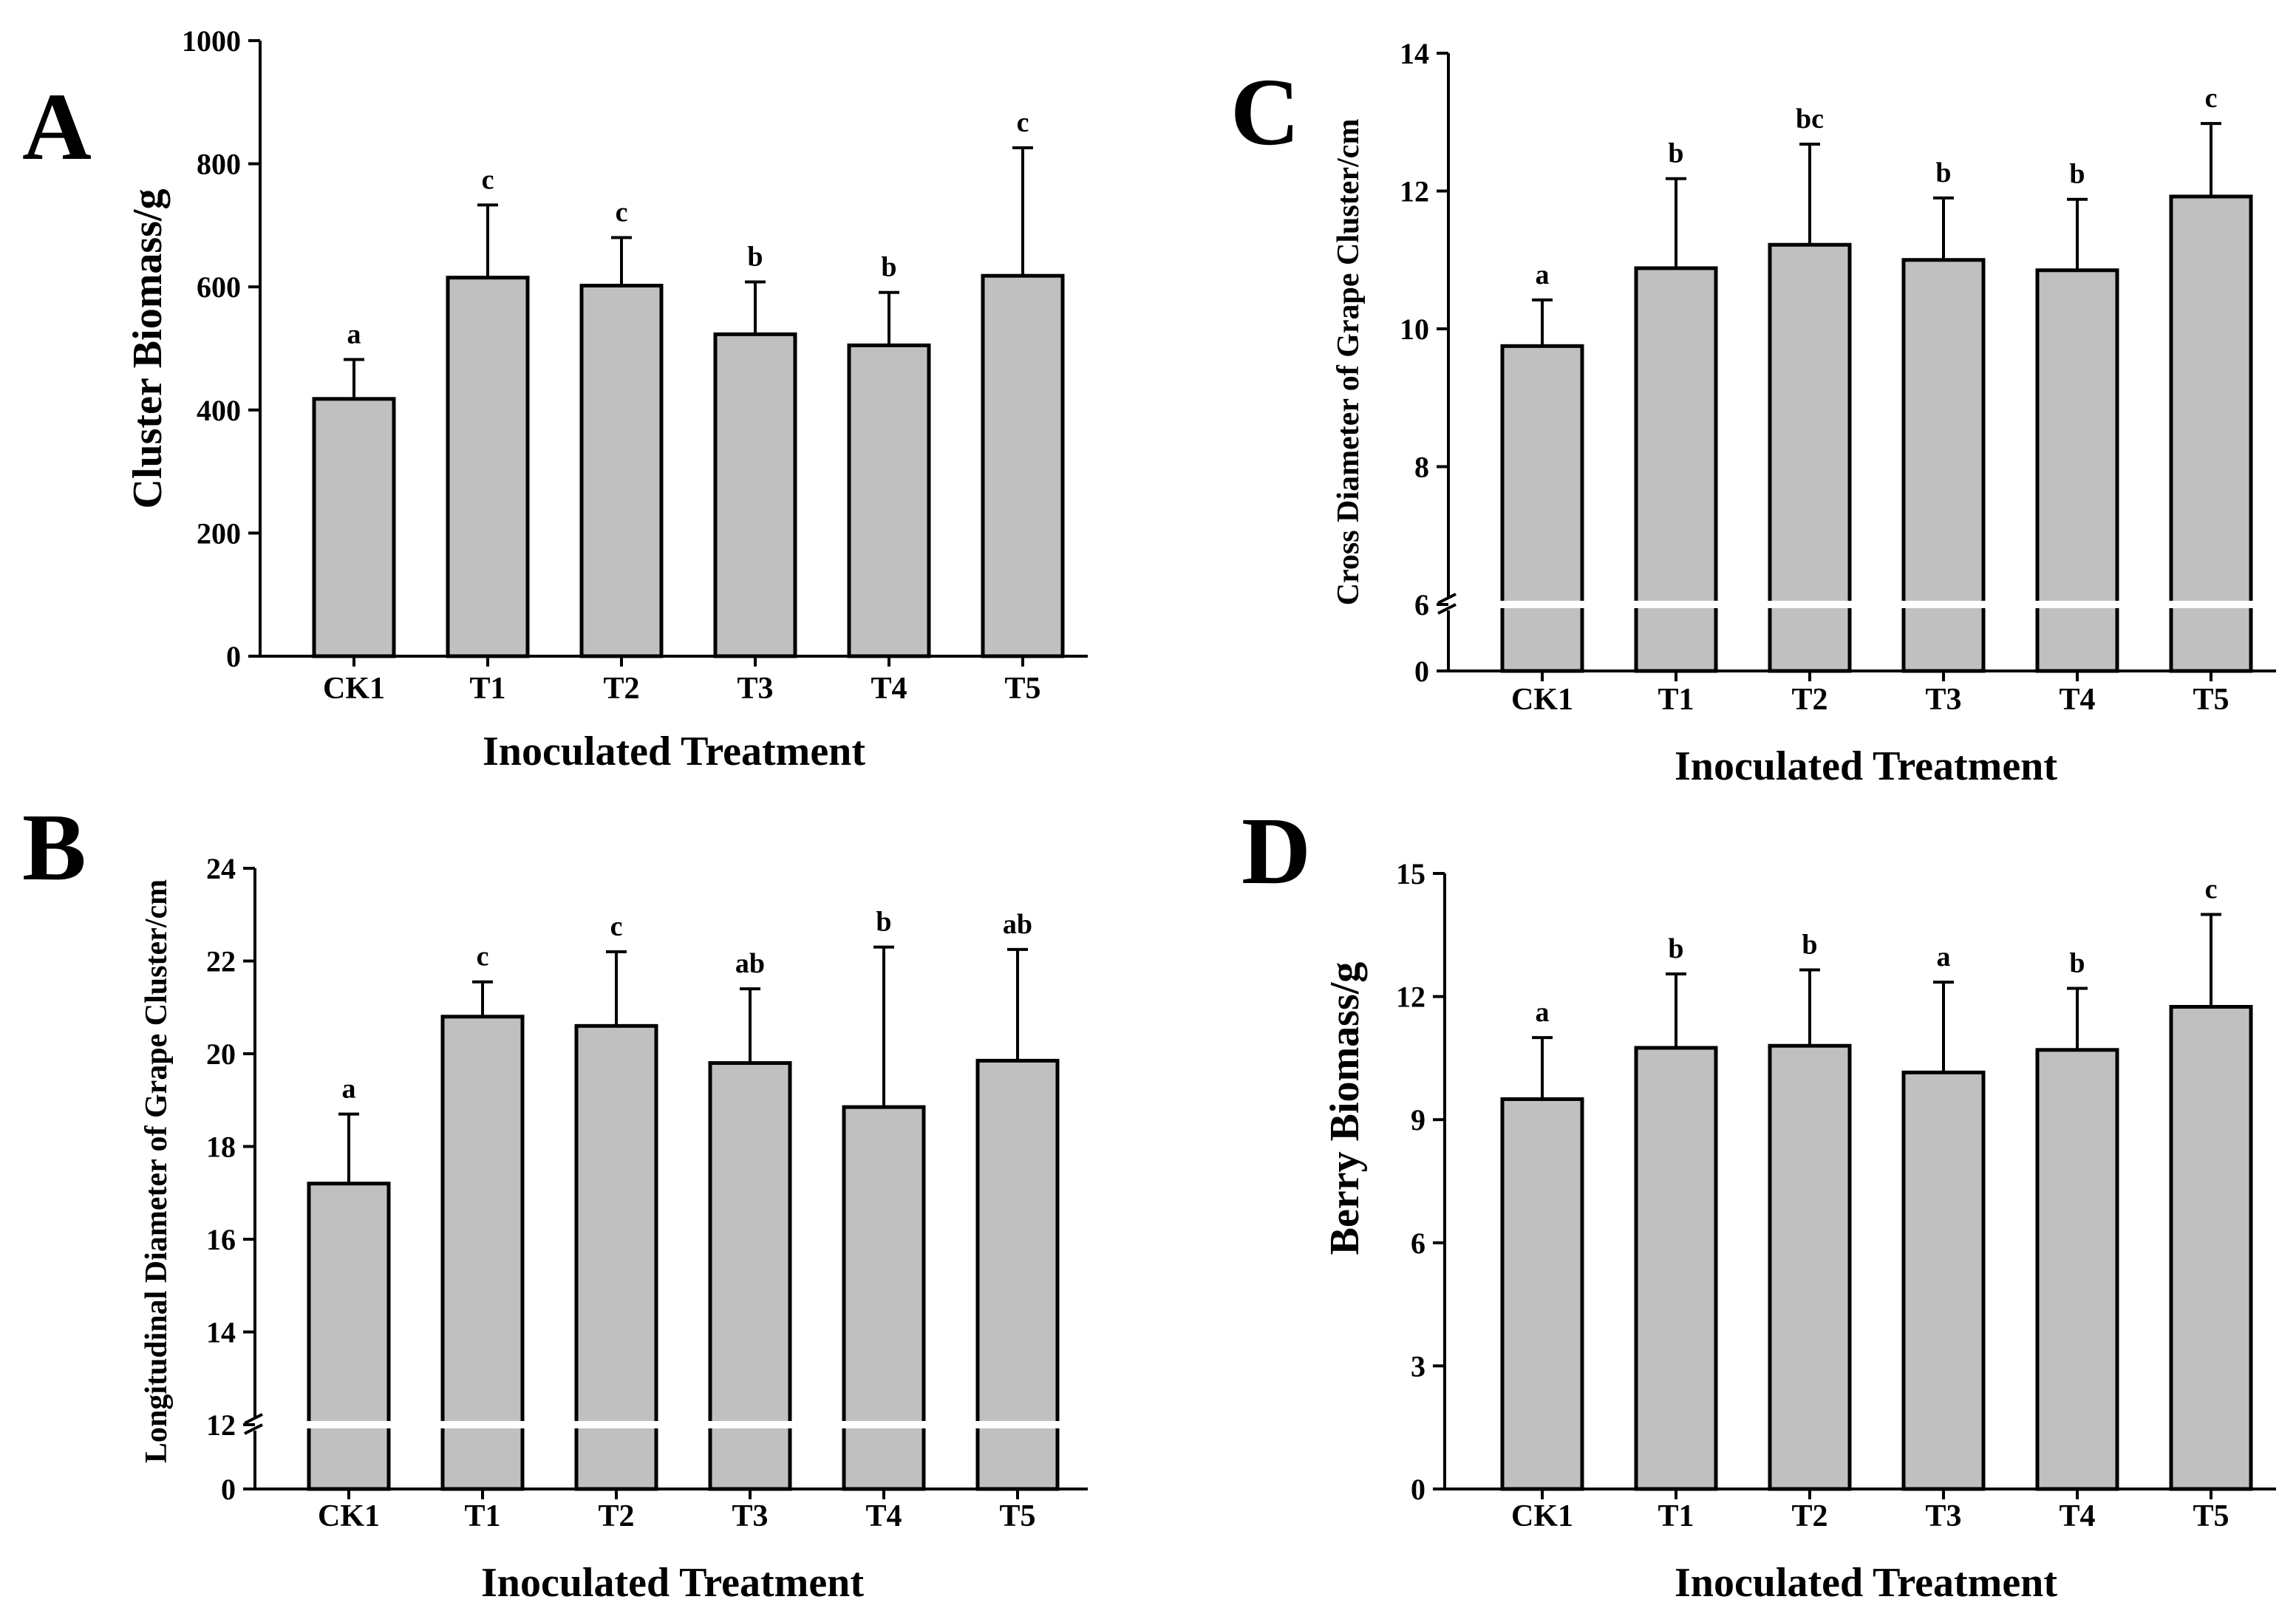 The height and width of the screenshot is (1622, 2296). Describe the element at coordinates (212, 41) in the screenshot. I see `y-tick-label: 1000` at that location.